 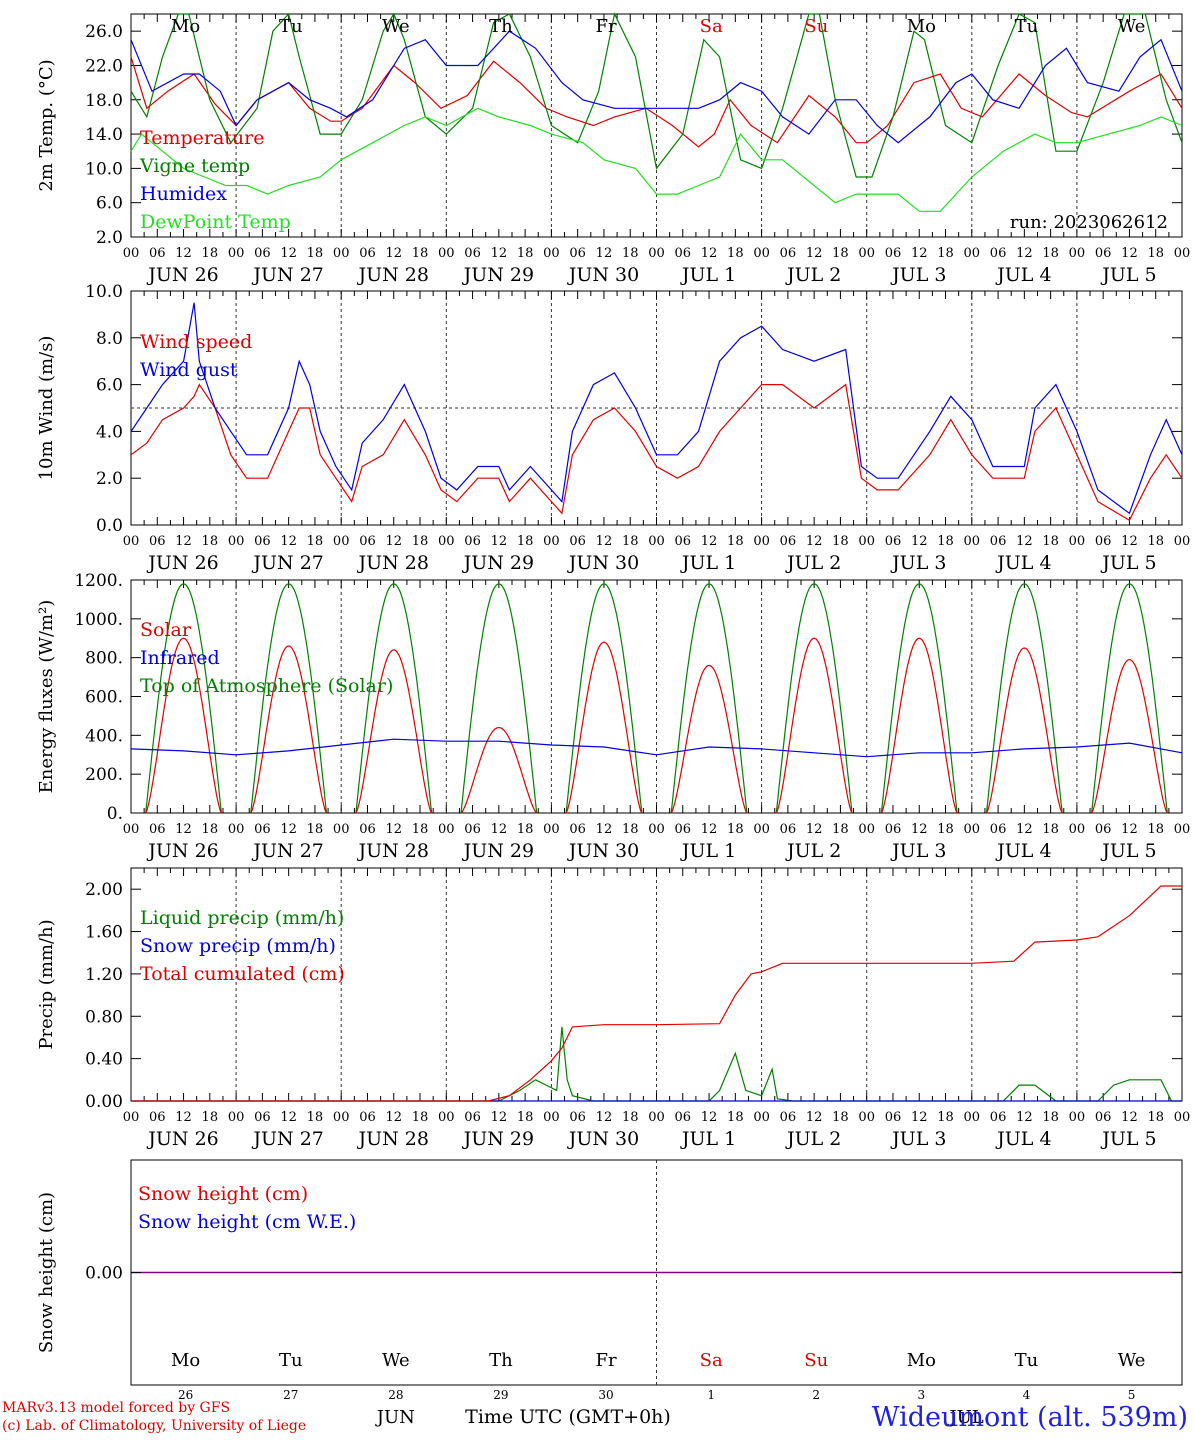 What do you see at coordinates (196, 342) in the screenshot?
I see `legend-entry: Wind speed` at bounding box center [196, 342].